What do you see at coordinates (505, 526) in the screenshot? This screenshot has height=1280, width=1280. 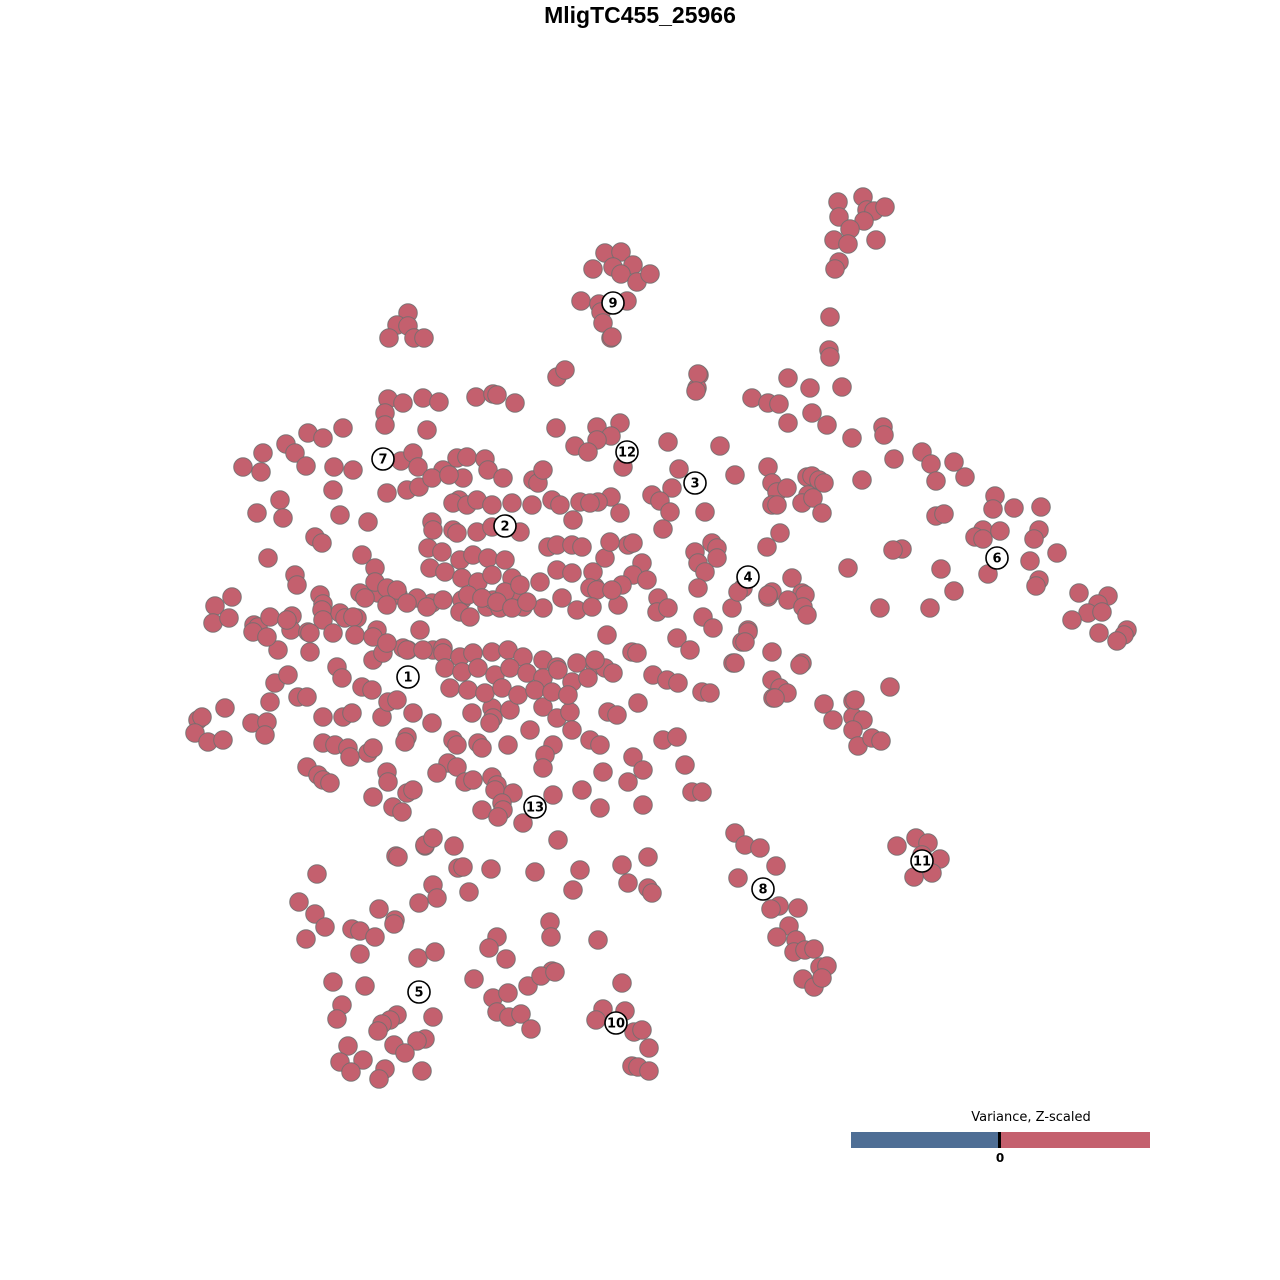 I see `cluster-label-2: 2` at bounding box center [505, 526].